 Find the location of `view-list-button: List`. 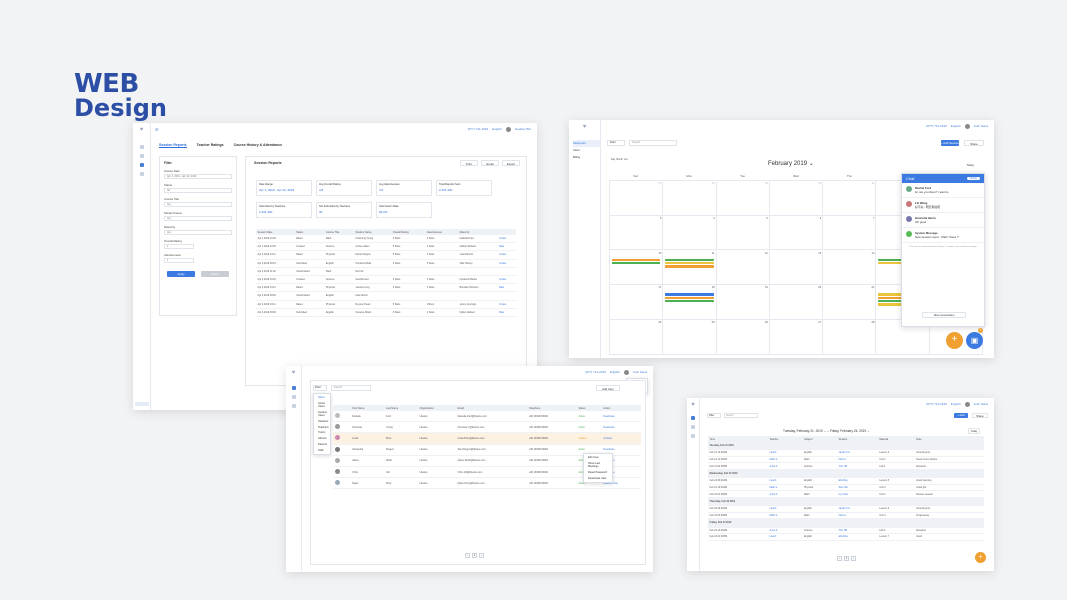

view-list-button: List is located at coordinates (625, 159).